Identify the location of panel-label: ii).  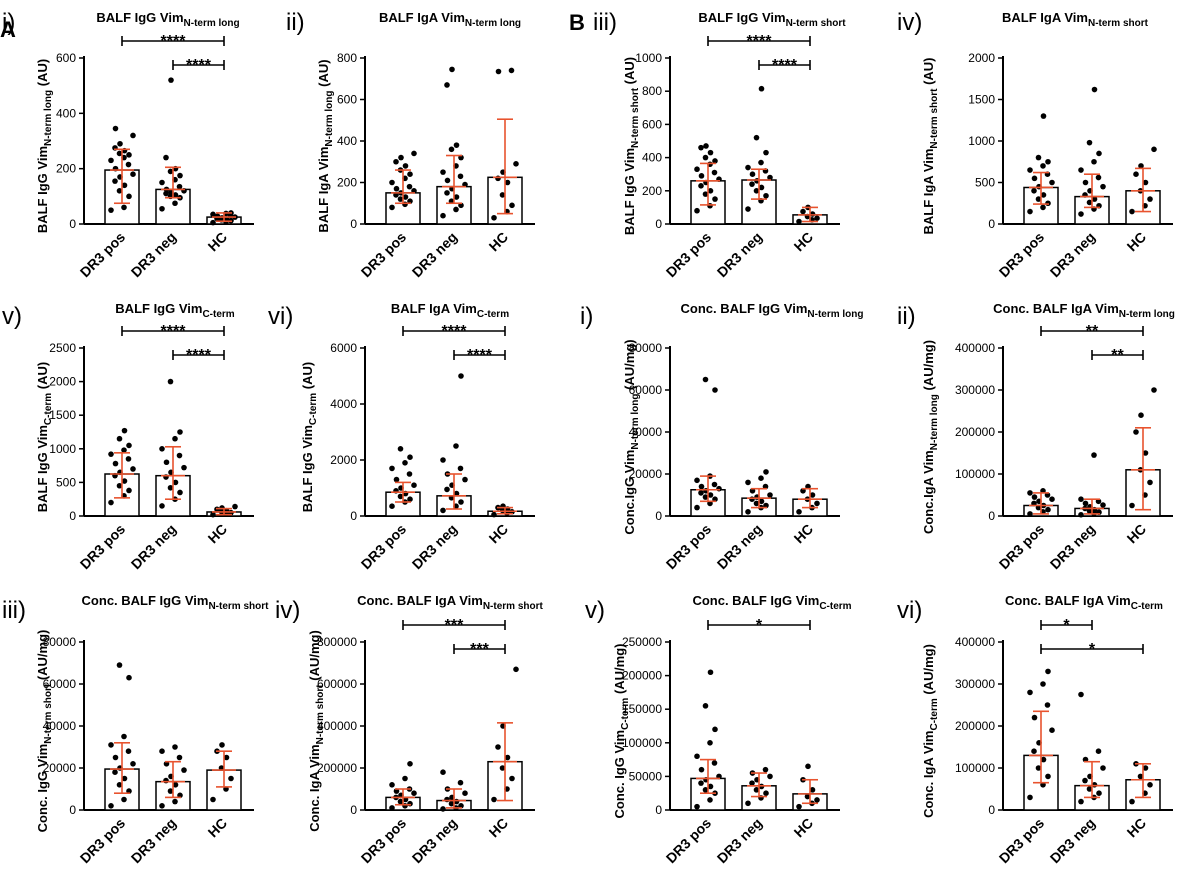
(906, 316).